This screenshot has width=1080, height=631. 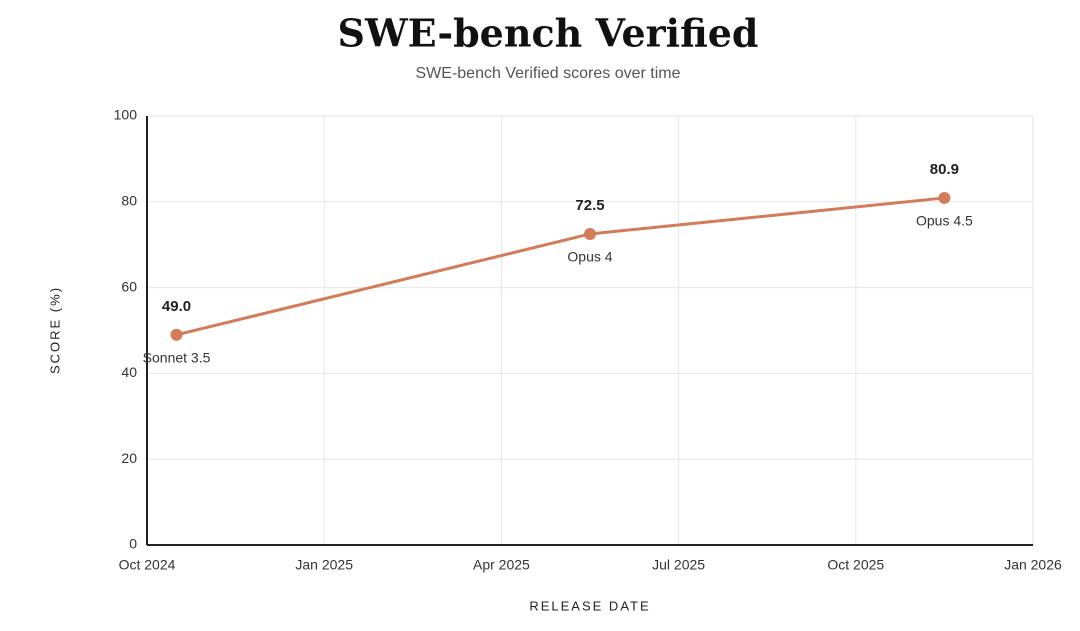 I want to click on y-tick-label: 0, so click(x=133, y=544).